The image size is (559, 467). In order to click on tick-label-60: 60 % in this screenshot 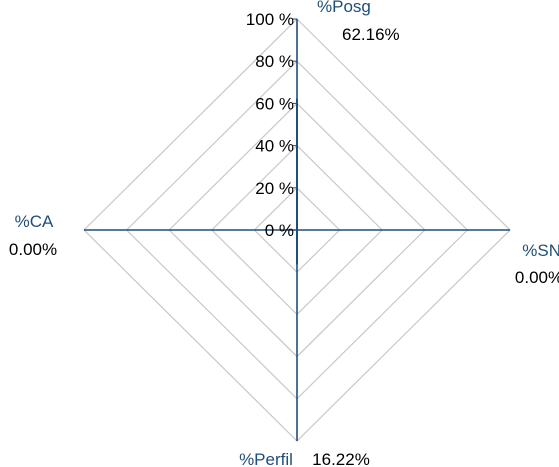, I will do `click(274, 103)`.